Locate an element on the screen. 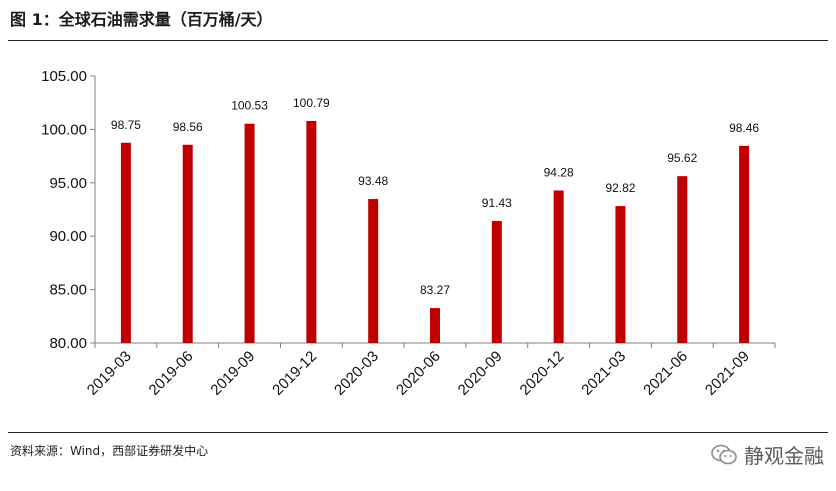 The image size is (836, 491). y-tick-label: 85.00 is located at coordinates (68, 290).